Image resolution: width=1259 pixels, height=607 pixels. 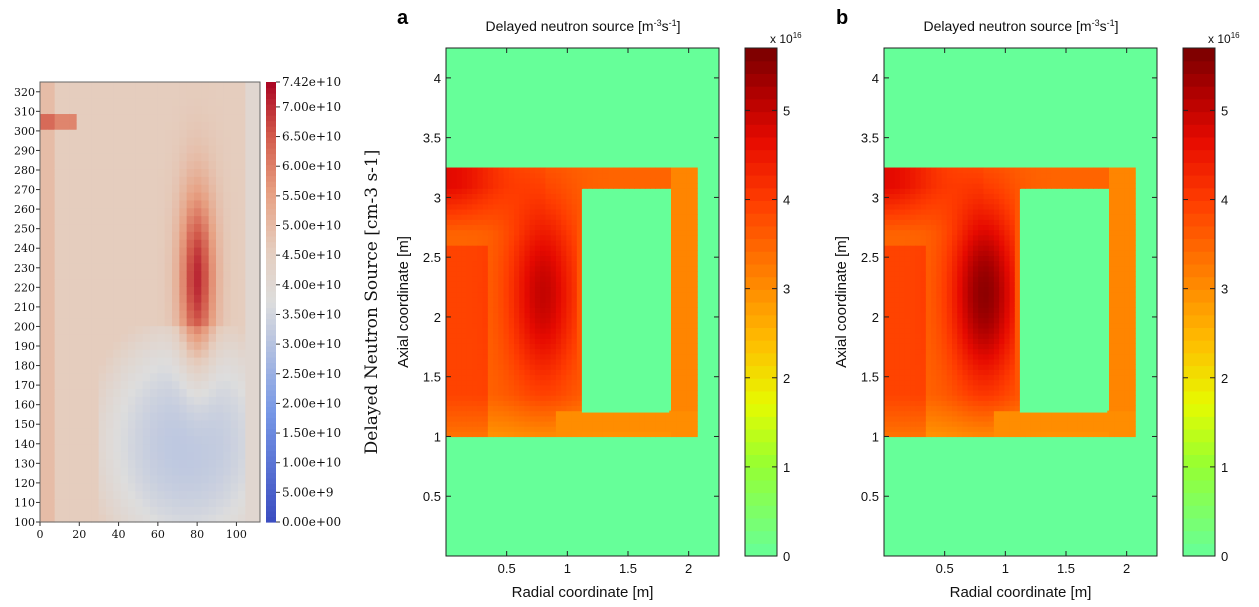 I want to click on x-tick-label: 1.5, so click(x=628, y=568).